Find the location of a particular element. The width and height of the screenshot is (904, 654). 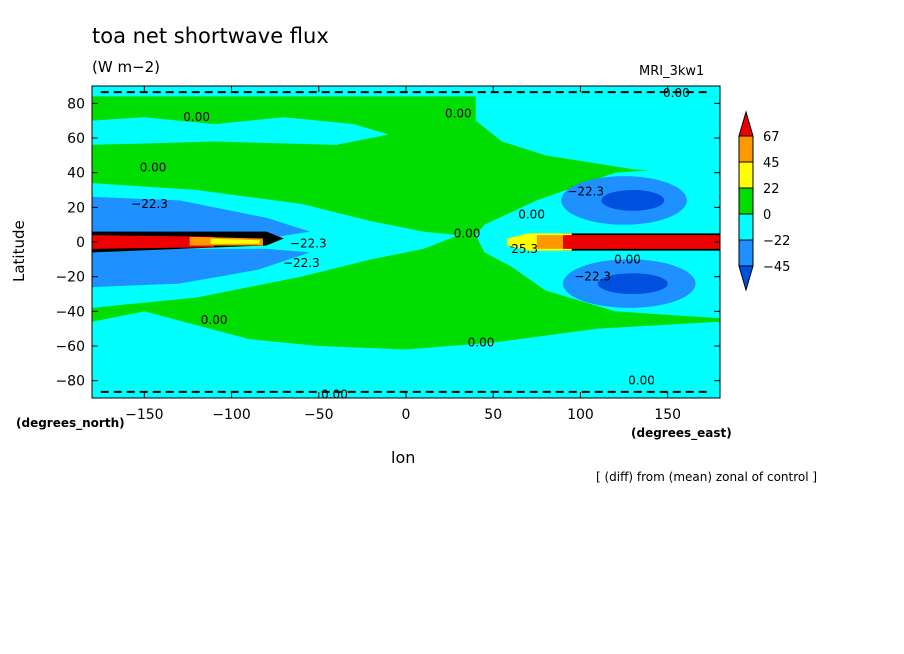

chart-title: toa net shortwave flux is located at coordinates (210, 36).